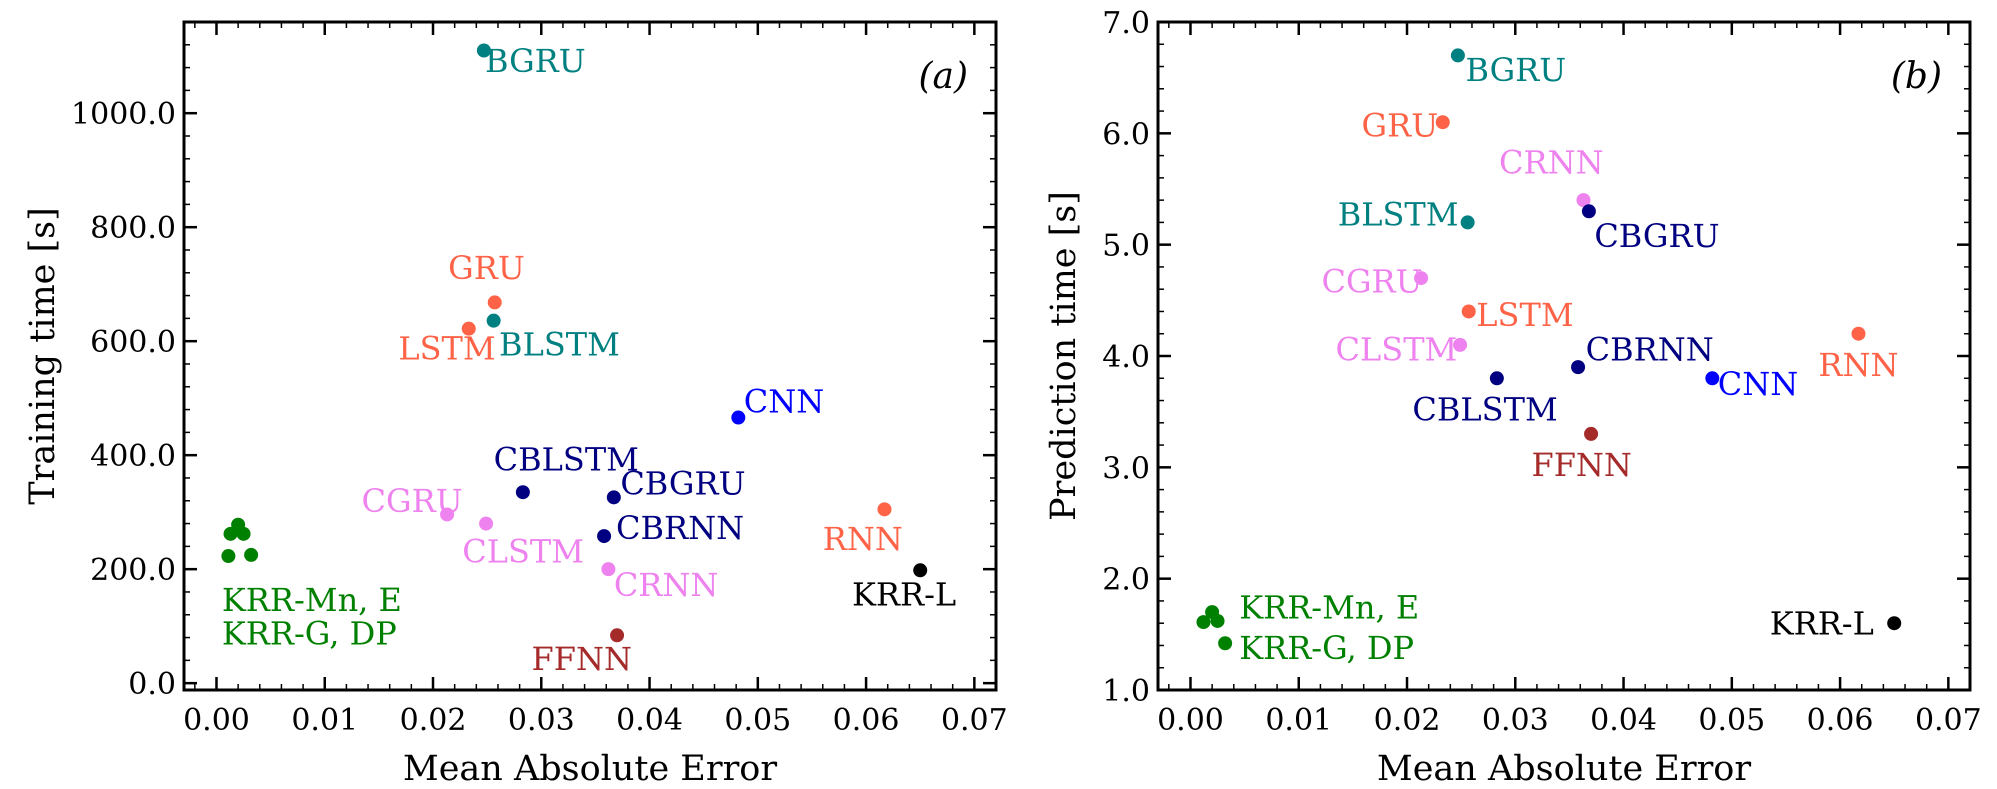 This screenshot has width=1997, height=789. I want to click on y-tick-label: 200.0, so click(133, 570).